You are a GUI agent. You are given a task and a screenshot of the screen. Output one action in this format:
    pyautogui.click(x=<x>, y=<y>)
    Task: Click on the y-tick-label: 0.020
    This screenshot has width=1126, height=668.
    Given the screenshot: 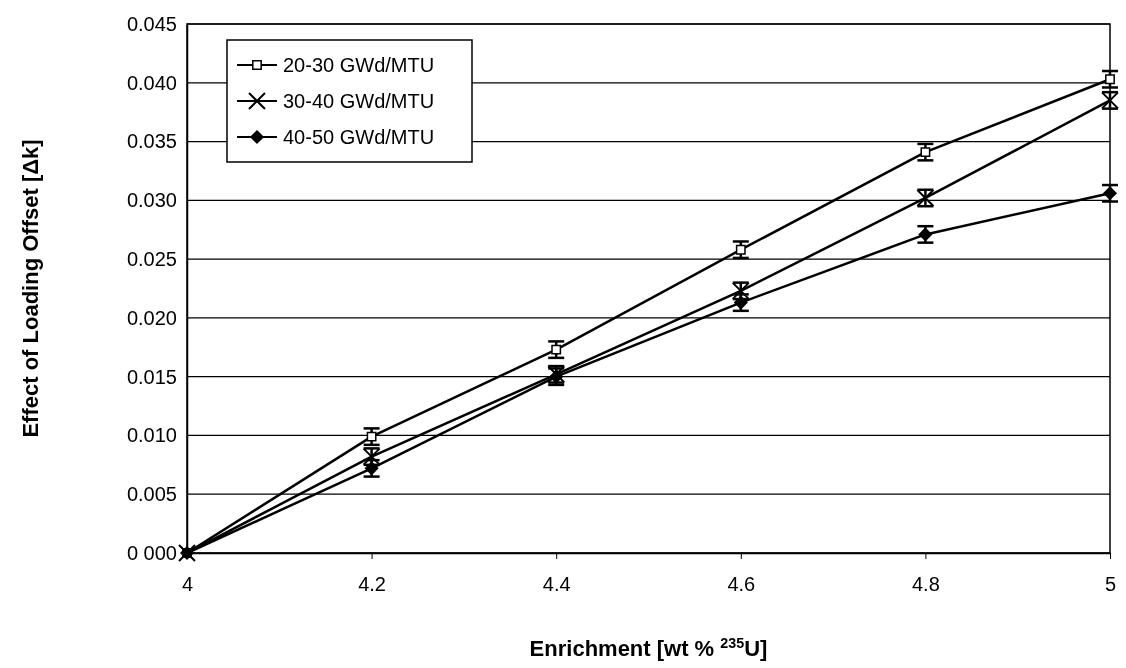 What is the action you would take?
    pyautogui.click(x=151, y=317)
    